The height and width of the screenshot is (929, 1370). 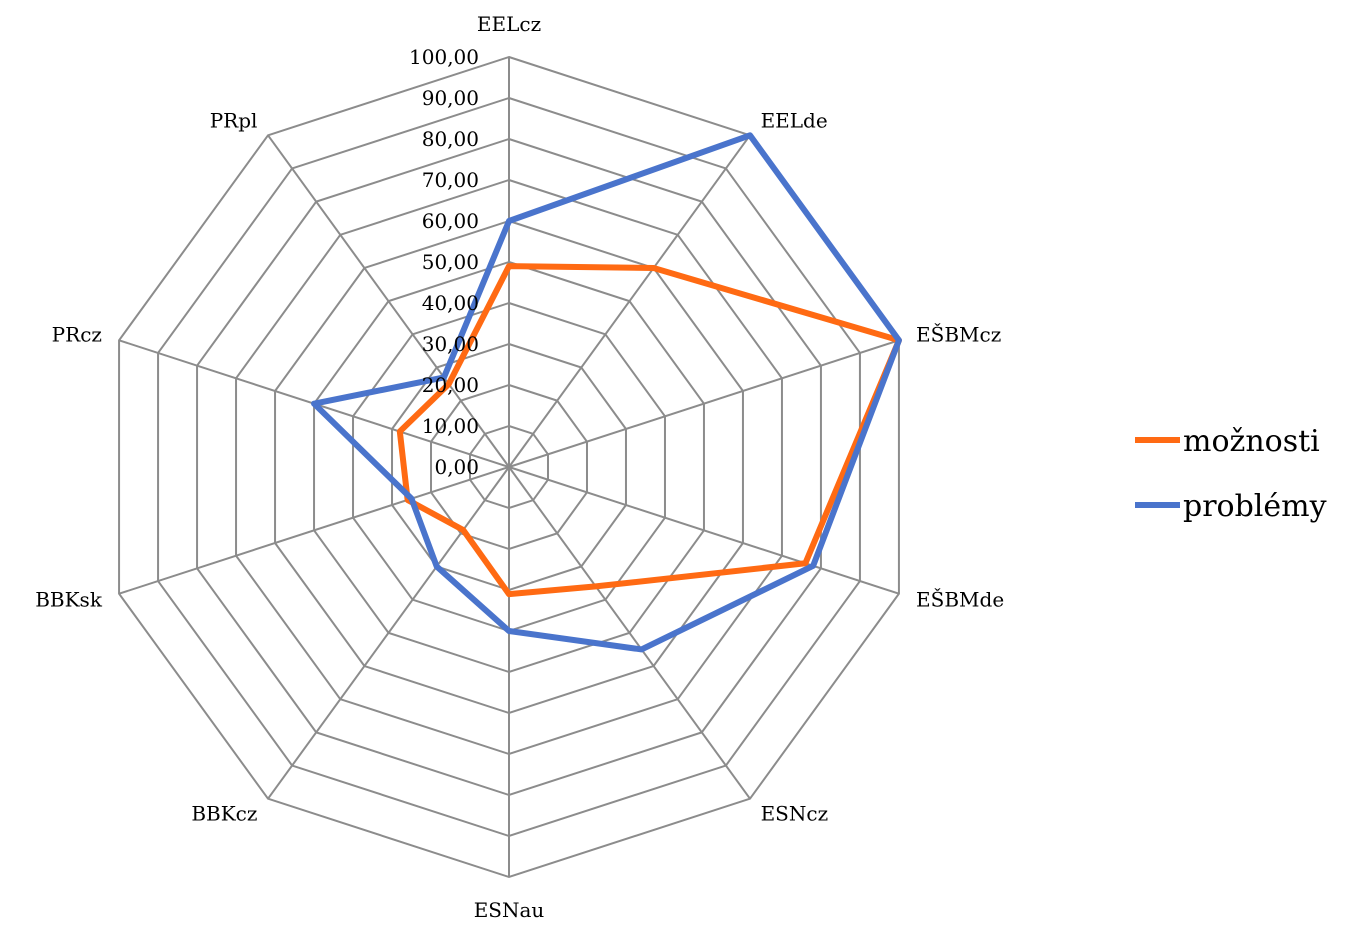 I want to click on tick-label: 0,00, so click(x=456, y=467).